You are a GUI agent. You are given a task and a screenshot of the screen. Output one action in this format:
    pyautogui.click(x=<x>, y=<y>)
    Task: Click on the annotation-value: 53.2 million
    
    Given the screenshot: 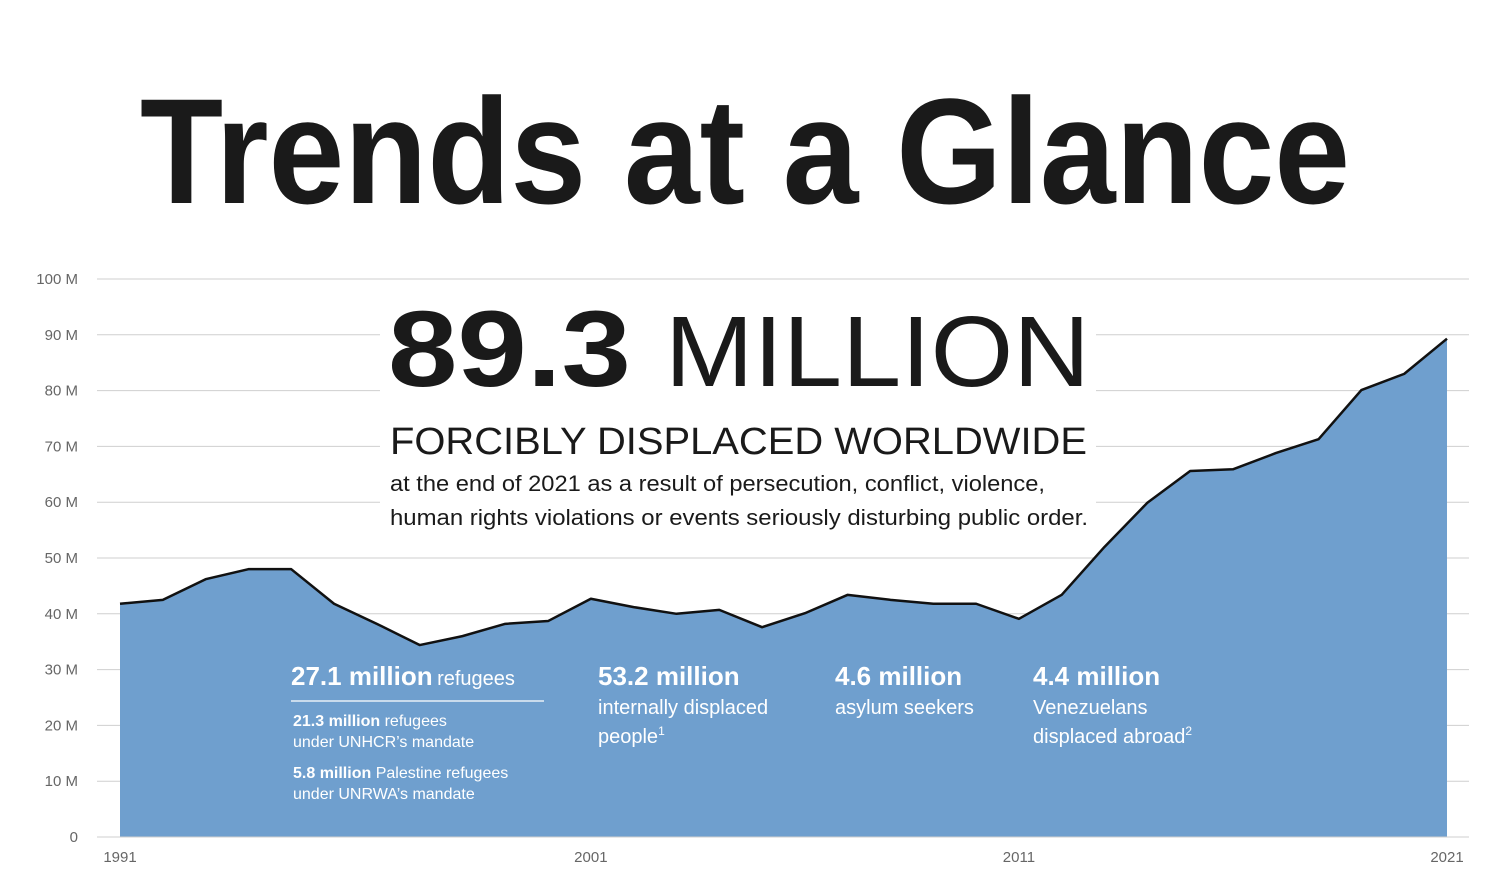 What is the action you would take?
    pyautogui.click(x=669, y=676)
    